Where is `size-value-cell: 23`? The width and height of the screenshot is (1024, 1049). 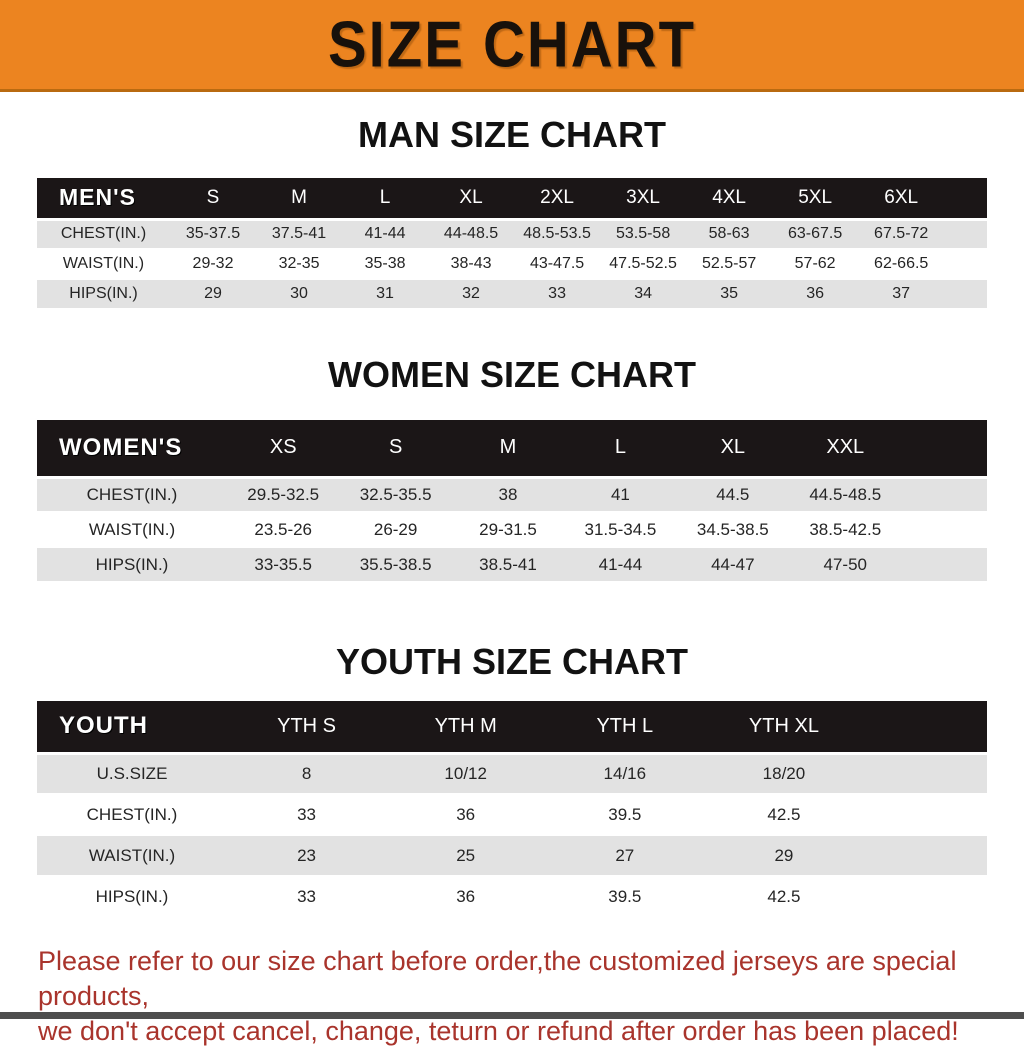 size-value-cell: 23 is located at coordinates (307, 855).